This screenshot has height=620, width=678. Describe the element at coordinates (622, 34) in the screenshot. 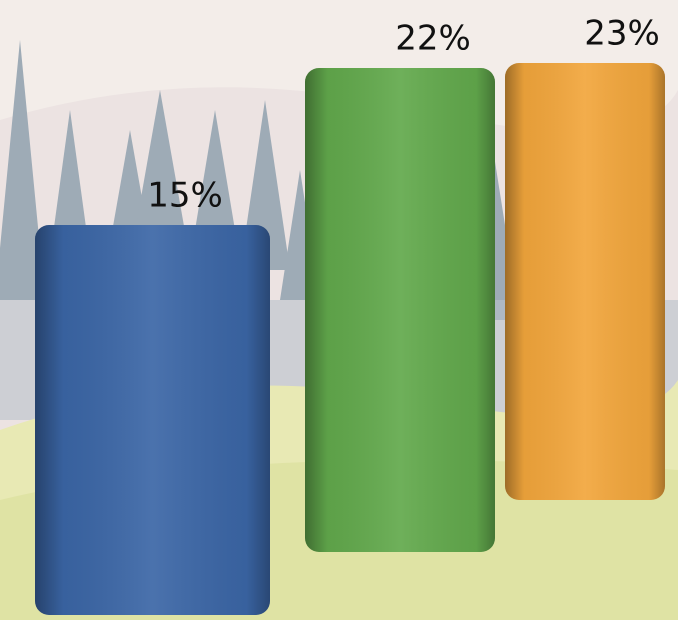

I see `value-label: 23%` at that location.